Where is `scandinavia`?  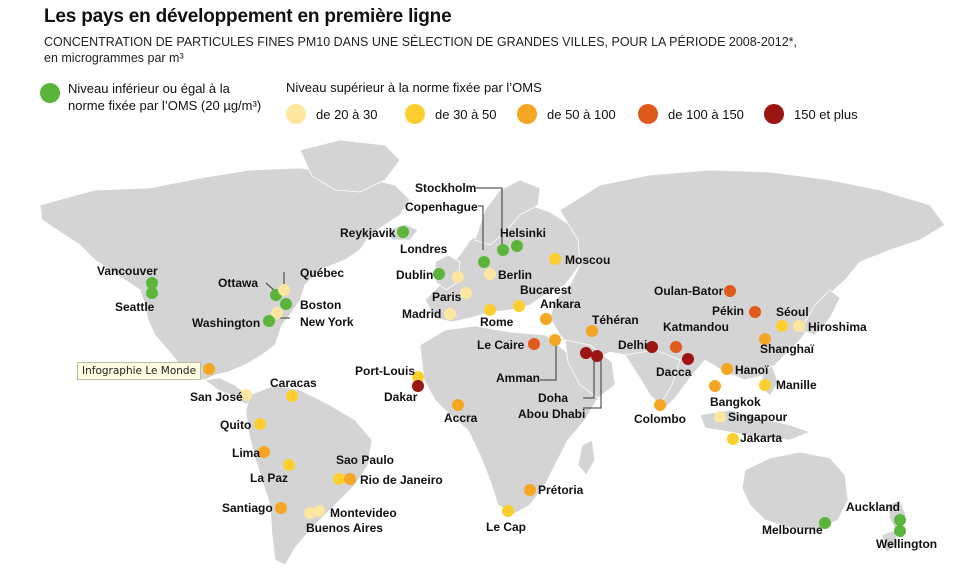 scandinavia is located at coordinates (507, 212).